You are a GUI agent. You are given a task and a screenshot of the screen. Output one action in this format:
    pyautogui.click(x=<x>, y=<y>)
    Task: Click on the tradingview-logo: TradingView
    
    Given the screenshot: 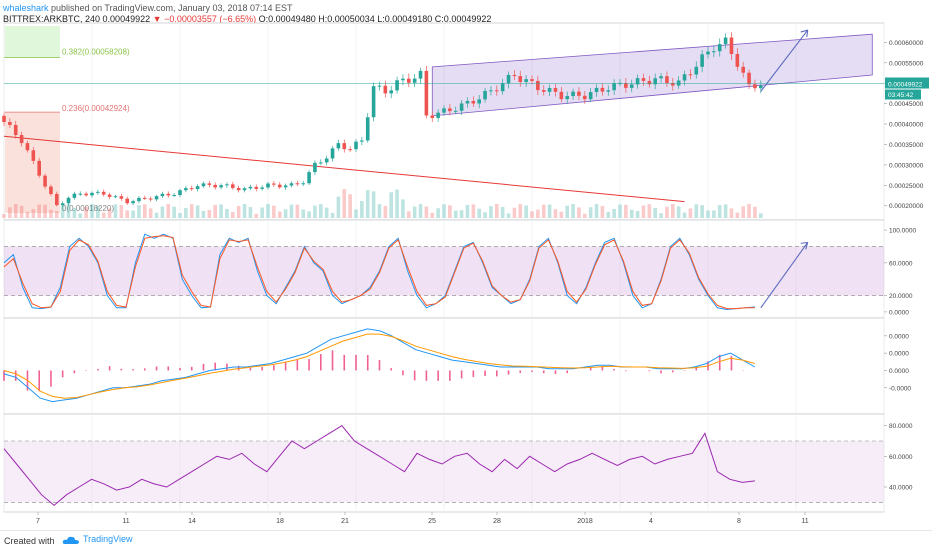 What is the action you would take?
    pyautogui.click(x=97, y=539)
    